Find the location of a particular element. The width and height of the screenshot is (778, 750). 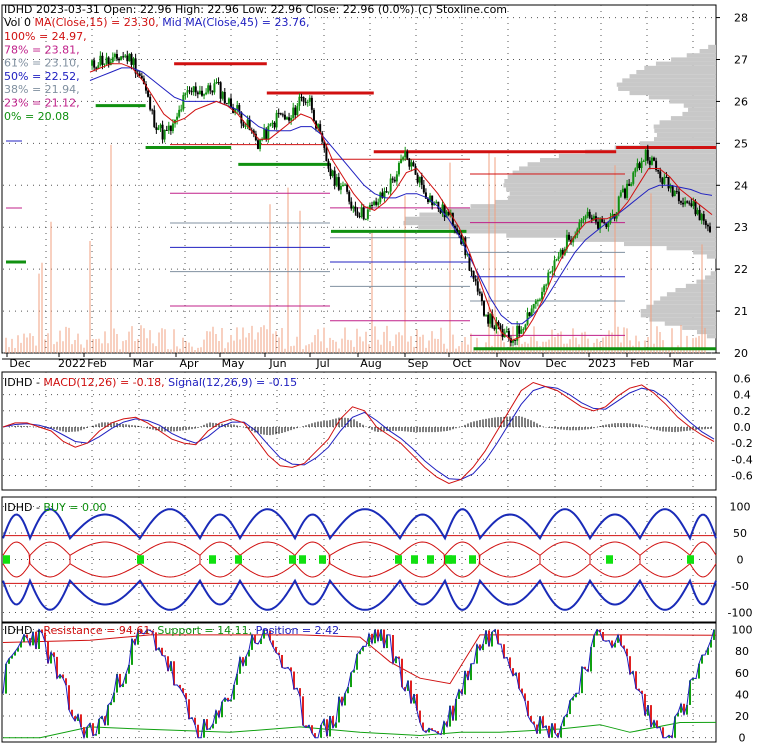

buy-ytick-2: 0 is located at coordinates (740, 560).